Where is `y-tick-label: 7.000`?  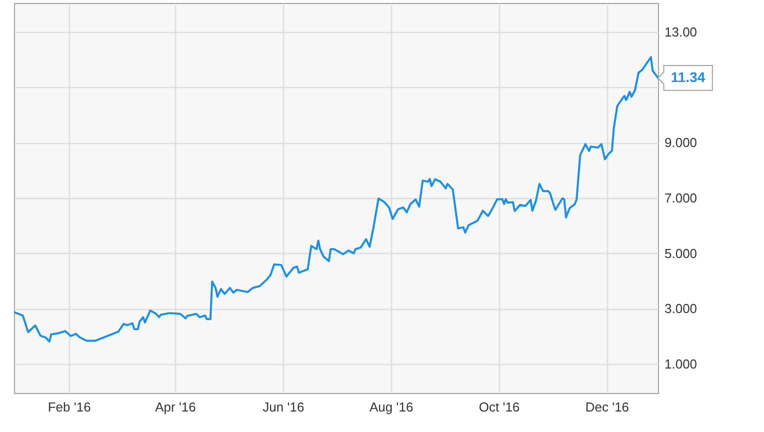 y-tick-label: 7.000 is located at coordinates (681, 198).